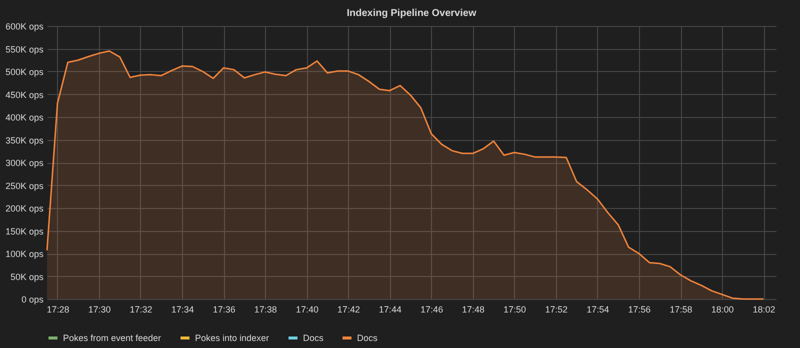 This screenshot has width=800, height=348. What do you see at coordinates (232, 338) in the screenshot?
I see `legend-label: Pokes into indexer` at bounding box center [232, 338].